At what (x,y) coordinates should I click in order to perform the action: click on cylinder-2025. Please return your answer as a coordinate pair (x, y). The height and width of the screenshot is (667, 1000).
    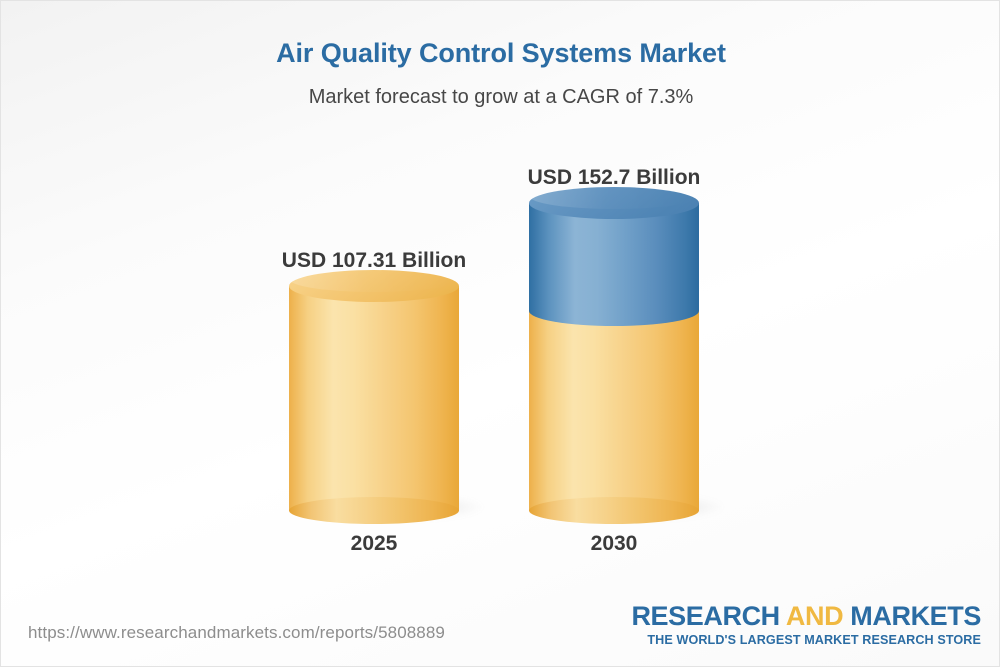
    Looking at the image, I should click on (386, 395).